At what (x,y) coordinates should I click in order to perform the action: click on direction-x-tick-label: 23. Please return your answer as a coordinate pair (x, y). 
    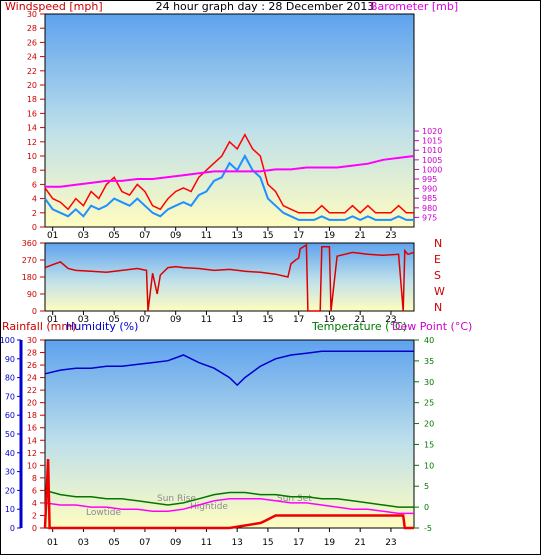
    Looking at the image, I should click on (390, 320).